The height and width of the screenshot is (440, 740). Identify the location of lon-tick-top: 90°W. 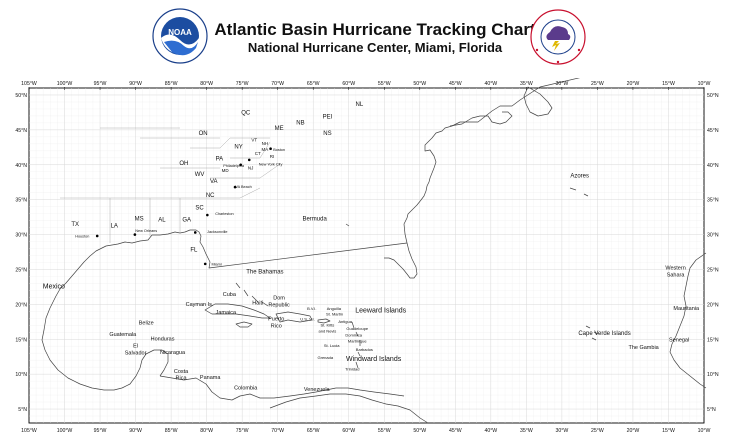
(135, 84).